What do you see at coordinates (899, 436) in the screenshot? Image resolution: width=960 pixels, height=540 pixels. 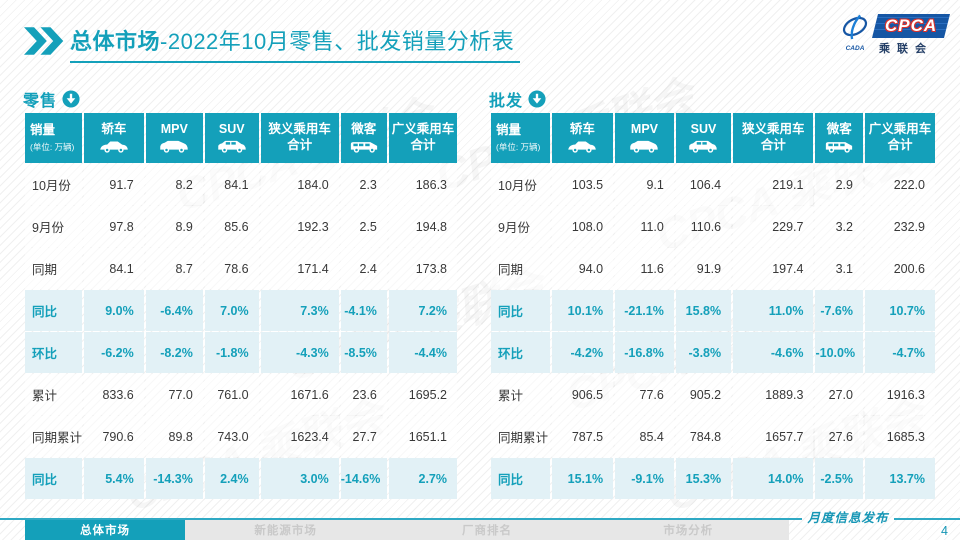 I see `cell-value: 1685.3` at bounding box center [899, 436].